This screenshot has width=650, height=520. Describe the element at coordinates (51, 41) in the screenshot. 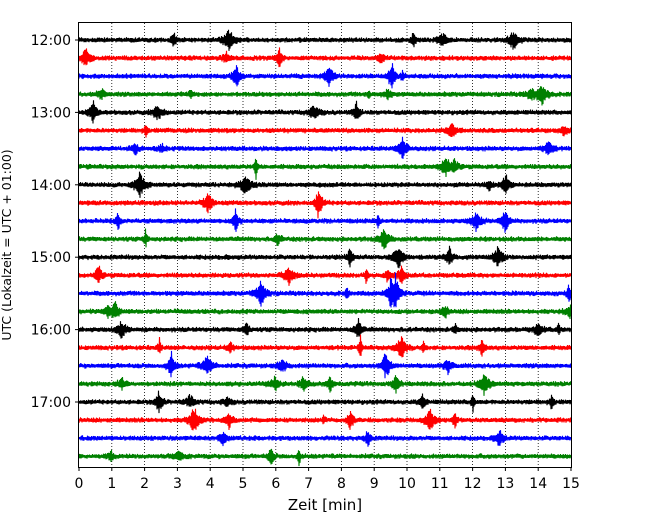

I see `y-tick-label: 12:00` at that location.